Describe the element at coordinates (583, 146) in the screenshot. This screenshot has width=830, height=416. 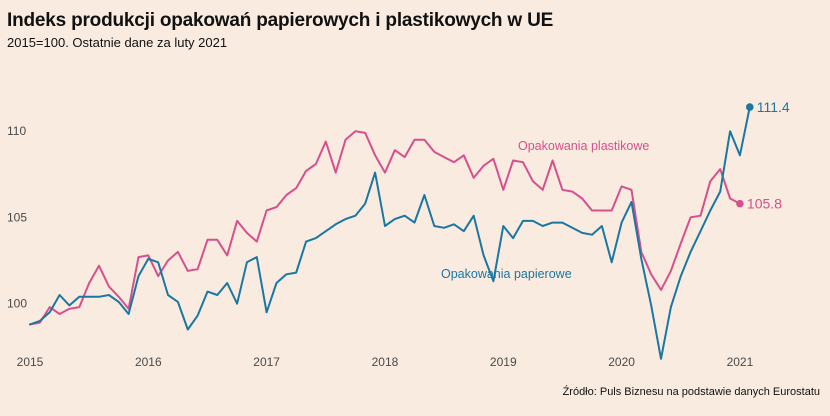
I see `series-name-label: Opakowania plastikowe` at that location.